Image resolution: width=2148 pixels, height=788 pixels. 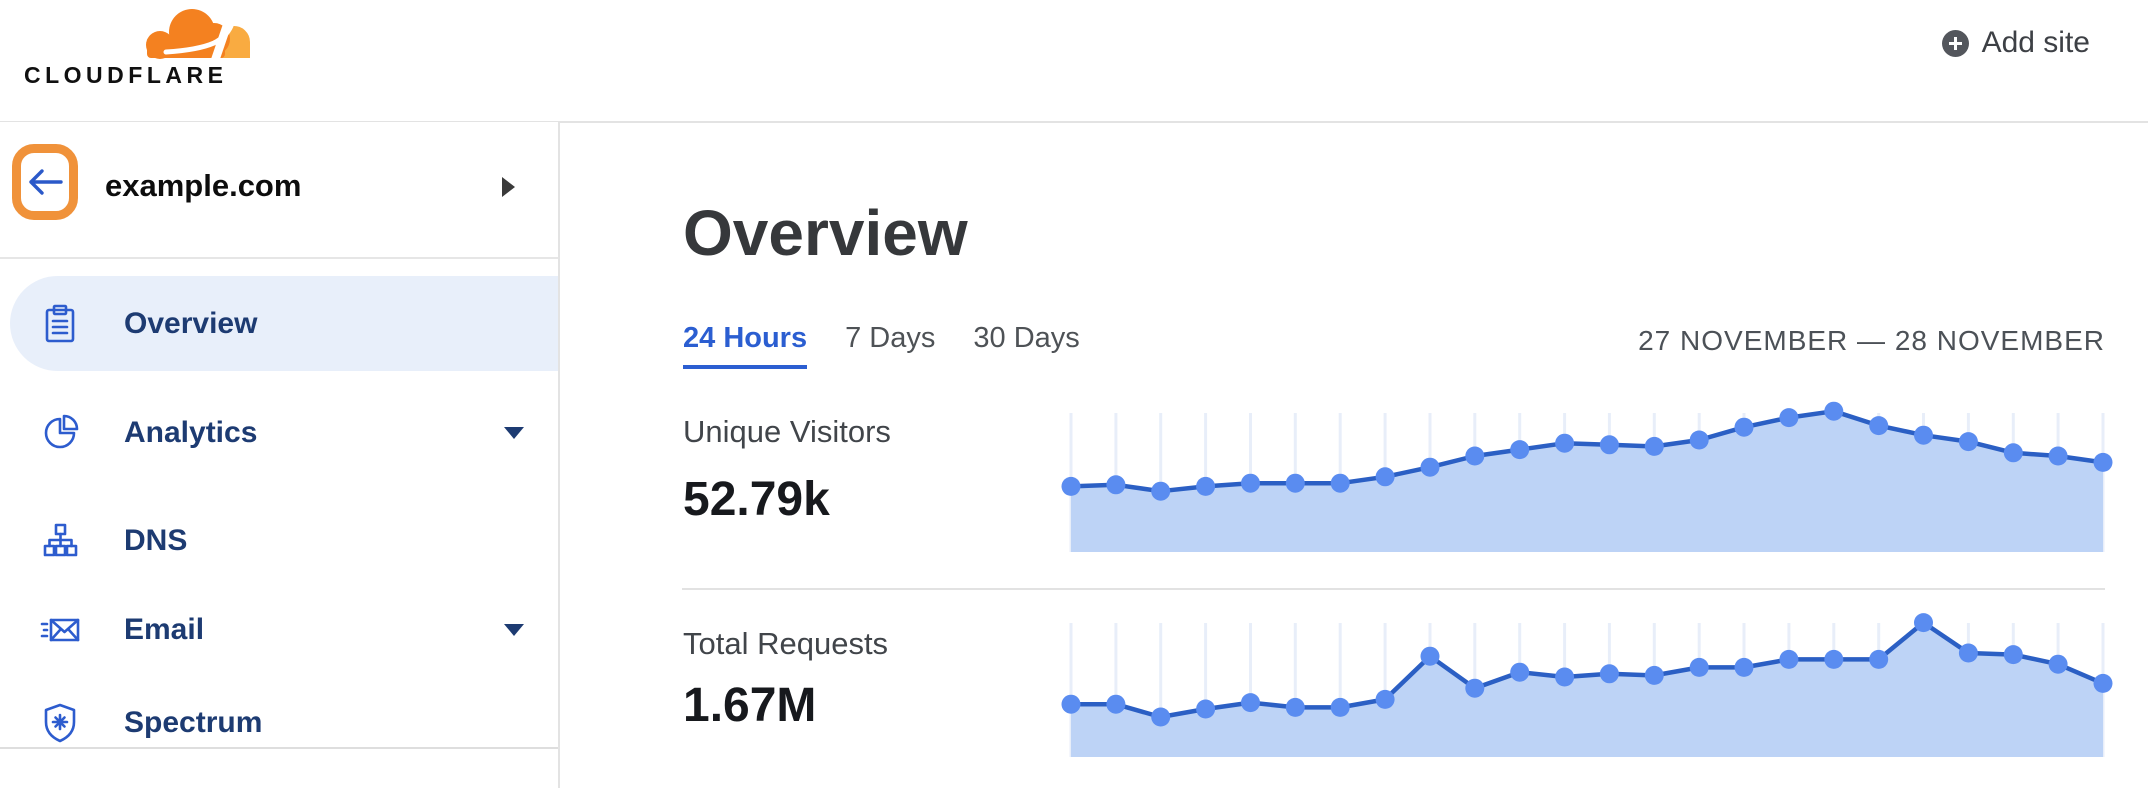 What do you see at coordinates (1074, 122) in the screenshot?
I see `top-bar-border` at bounding box center [1074, 122].